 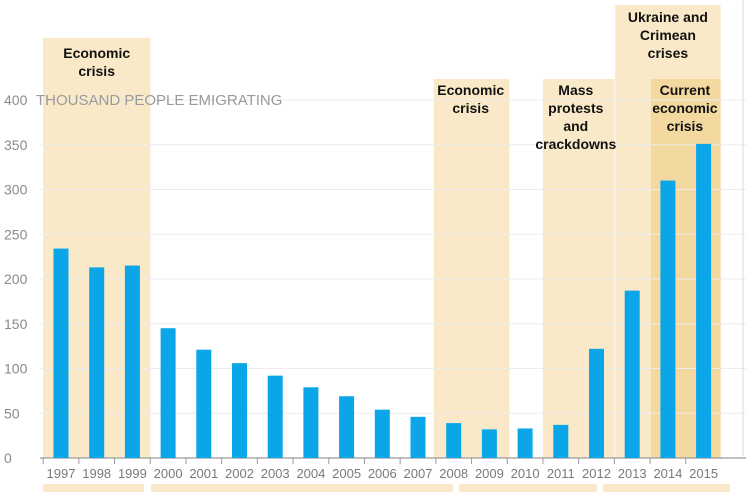 What do you see at coordinates (311, 422) in the screenshot?
I see `bar-2004` at bounding box center [311, 422].